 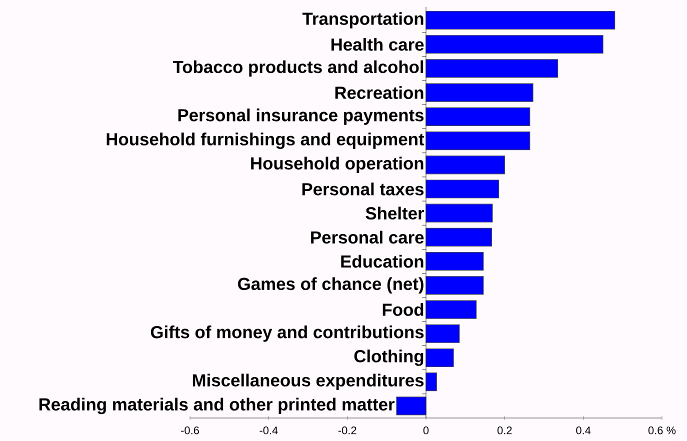 What do you see at coordinates (217, 406) in the screenshot?
I see `y-tick-label: Reading materials and other printed matter` at bounding box center [217, 406].